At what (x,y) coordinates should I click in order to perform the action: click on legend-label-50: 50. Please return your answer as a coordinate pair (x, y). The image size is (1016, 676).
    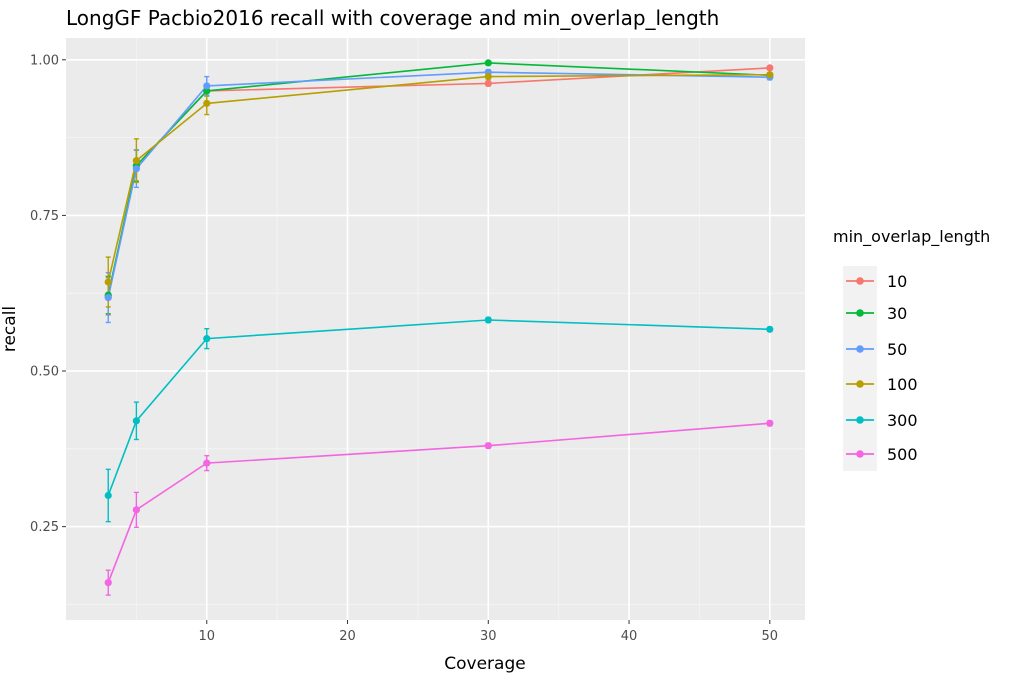
    Looking at the image, I should click on (897, 349).